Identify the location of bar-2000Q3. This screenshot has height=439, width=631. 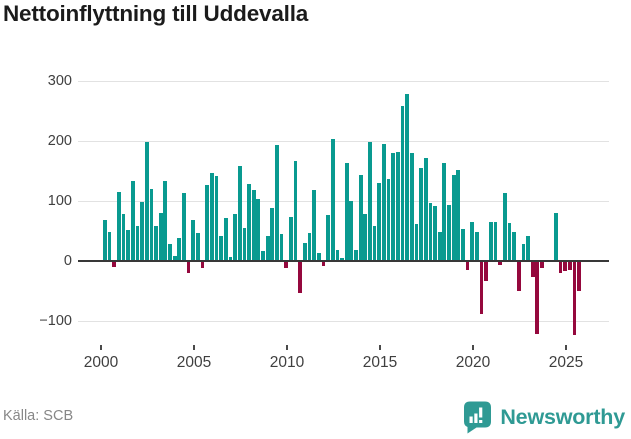
(114, 265).